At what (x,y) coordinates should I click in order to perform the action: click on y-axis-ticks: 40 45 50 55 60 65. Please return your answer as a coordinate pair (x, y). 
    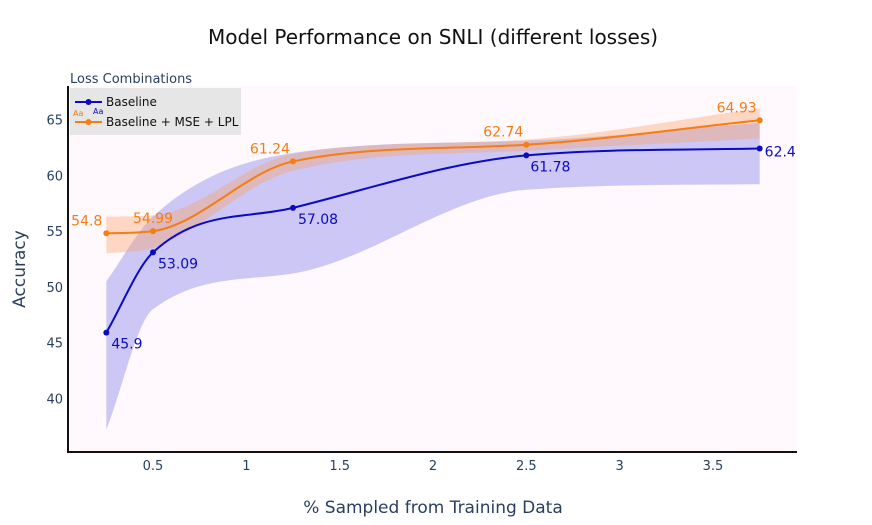
    Looking at the image, I should click on (54, 260).